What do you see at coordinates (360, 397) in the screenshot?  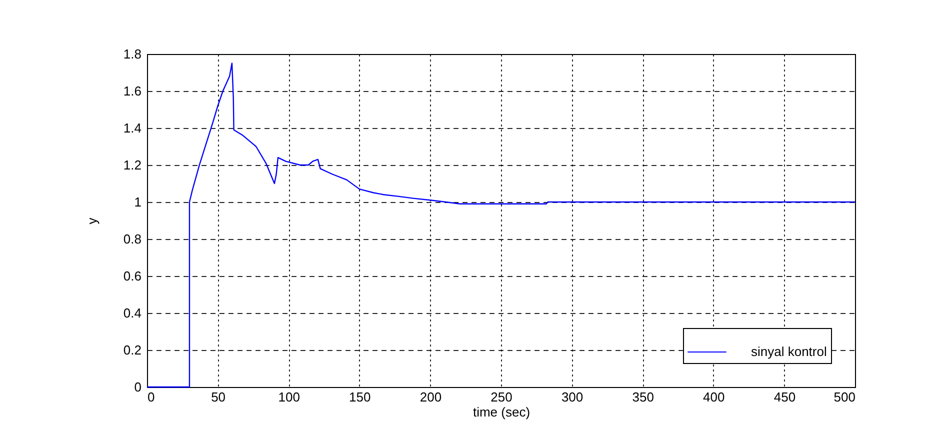 I see `x-tick-label: 150` at bounding box center [360, 397].